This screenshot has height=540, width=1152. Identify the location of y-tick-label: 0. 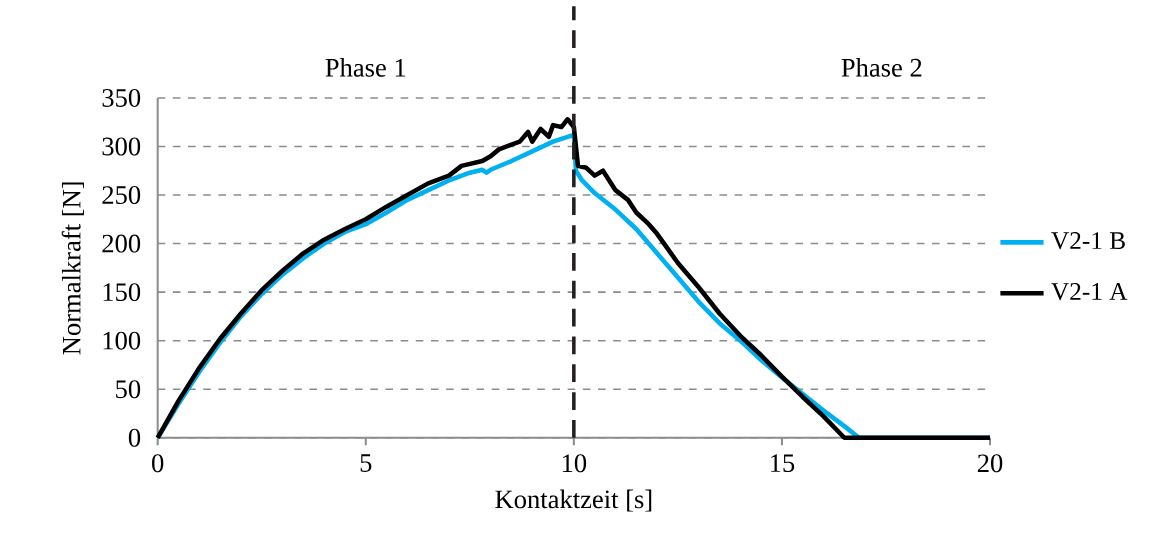
(134, 437).